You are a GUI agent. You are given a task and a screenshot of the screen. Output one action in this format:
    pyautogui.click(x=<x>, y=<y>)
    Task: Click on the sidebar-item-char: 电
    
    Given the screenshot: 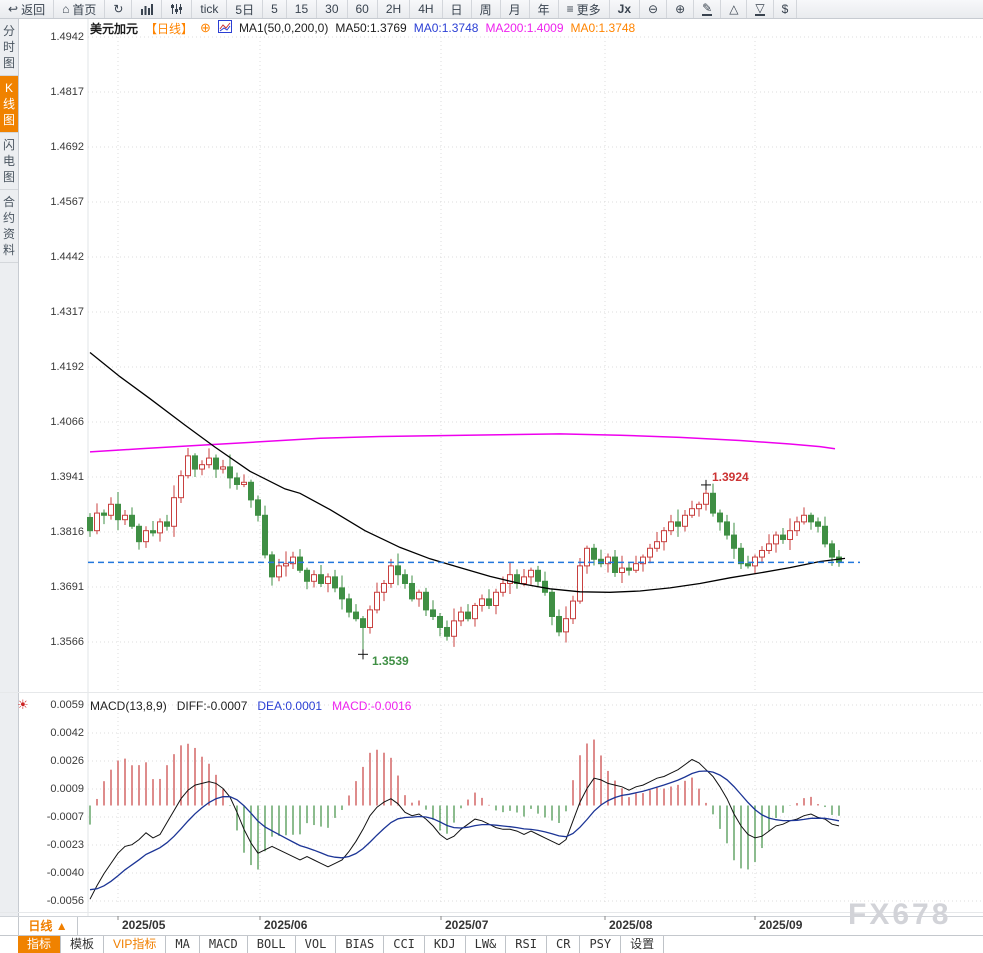 What is the action you would take?
    pyautogui.click(x=8, y=161)
    